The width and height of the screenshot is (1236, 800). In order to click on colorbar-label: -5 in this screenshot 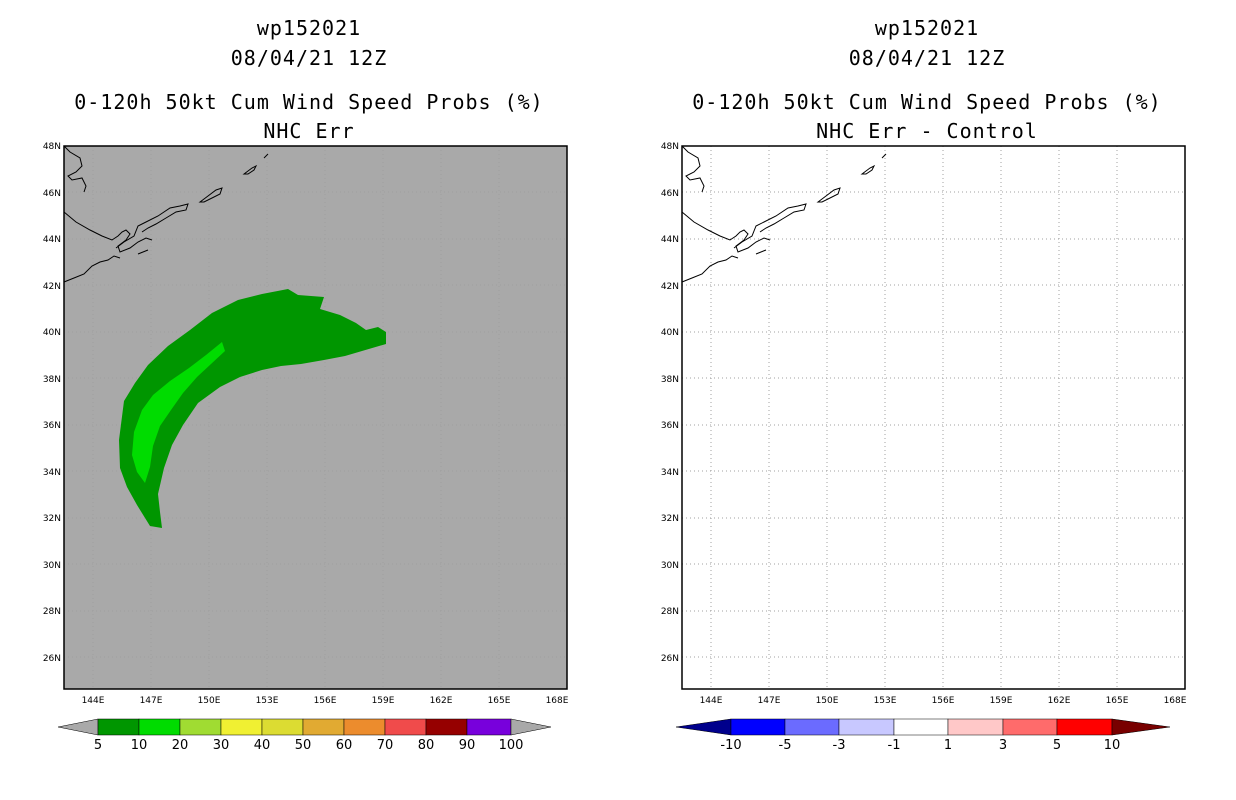, I will do `click(785, 745)`.